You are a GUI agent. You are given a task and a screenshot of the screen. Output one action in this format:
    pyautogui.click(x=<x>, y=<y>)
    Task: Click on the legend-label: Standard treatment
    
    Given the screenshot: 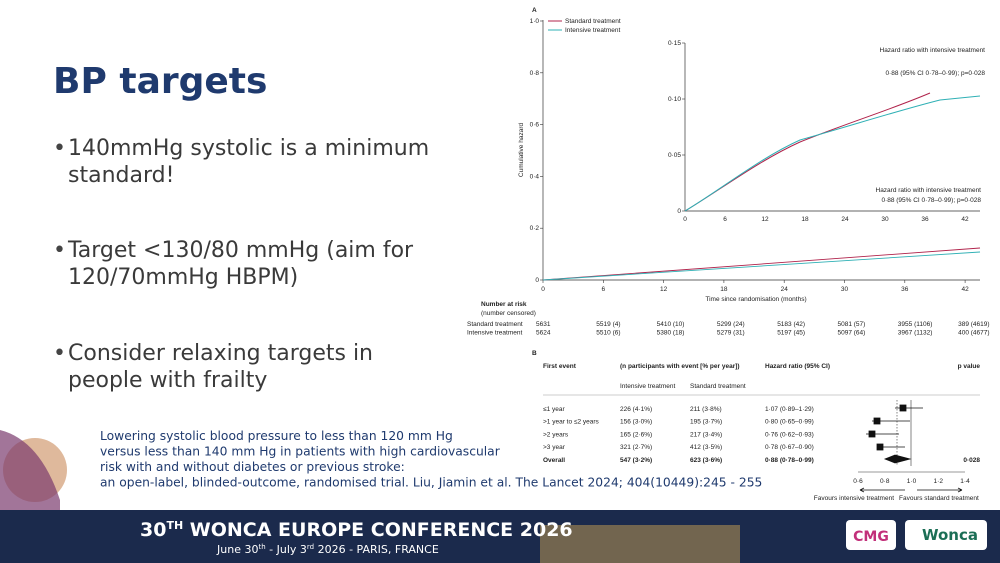 What is the action you would take?
    pyautogui.click(x=593, y=21)
    